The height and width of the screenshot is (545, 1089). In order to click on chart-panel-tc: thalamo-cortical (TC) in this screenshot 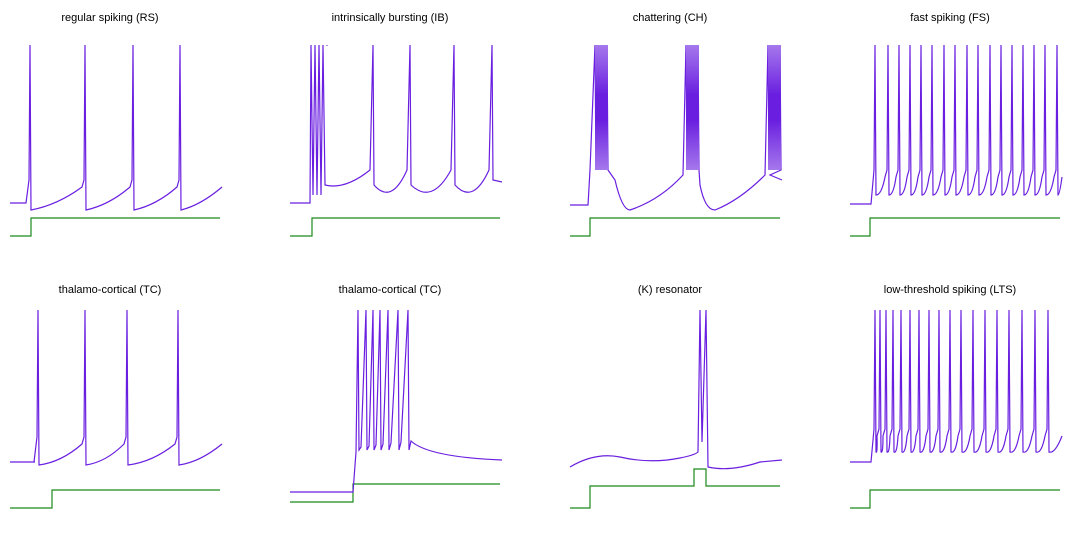, I will do `click(130, 402)`.